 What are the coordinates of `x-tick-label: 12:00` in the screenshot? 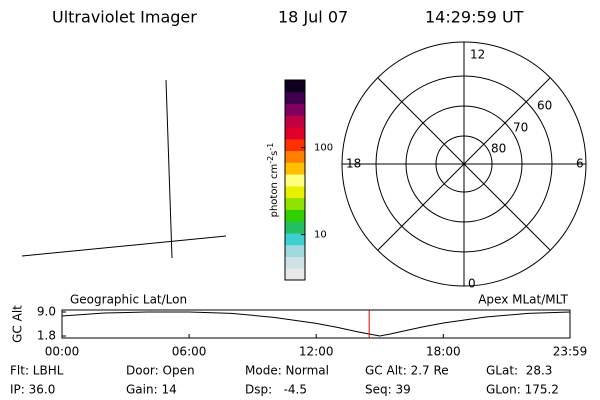 It's located at (316, 352).